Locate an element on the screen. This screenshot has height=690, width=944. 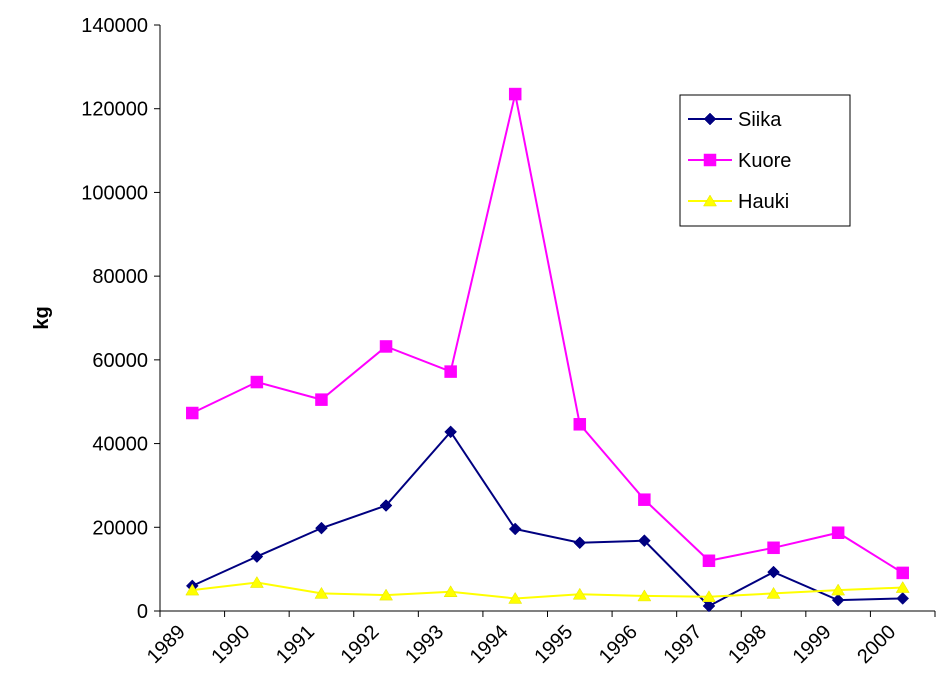
series-line is located at coordinates (547, 590).